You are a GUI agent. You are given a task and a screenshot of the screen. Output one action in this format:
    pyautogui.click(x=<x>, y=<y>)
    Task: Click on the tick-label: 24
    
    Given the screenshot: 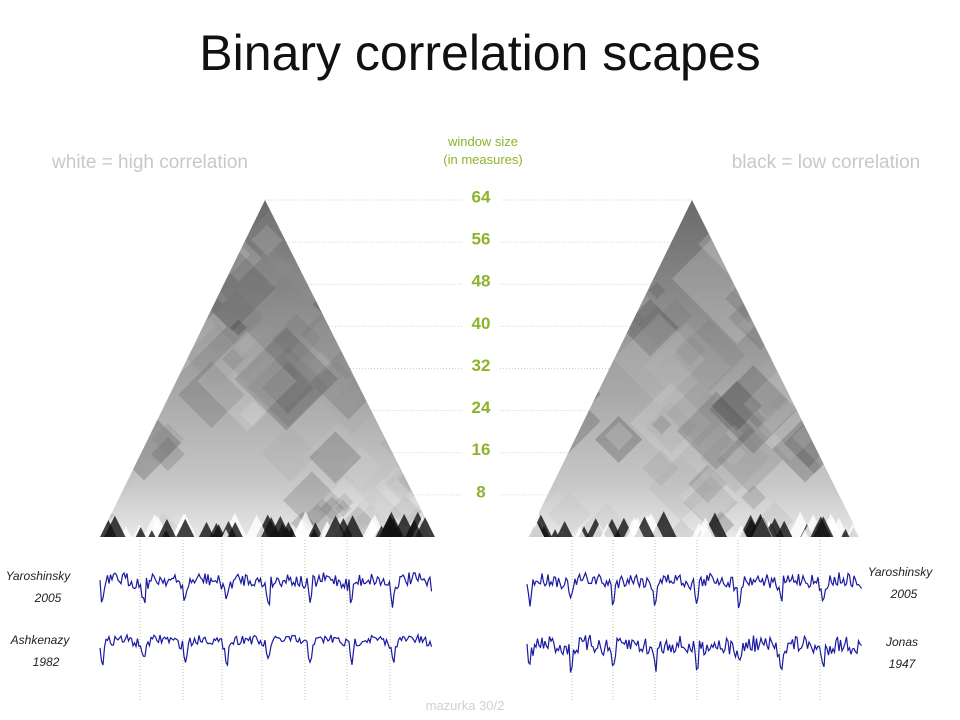 What is the action you would take?
    pyautogui.click(x=481, y=407)
    